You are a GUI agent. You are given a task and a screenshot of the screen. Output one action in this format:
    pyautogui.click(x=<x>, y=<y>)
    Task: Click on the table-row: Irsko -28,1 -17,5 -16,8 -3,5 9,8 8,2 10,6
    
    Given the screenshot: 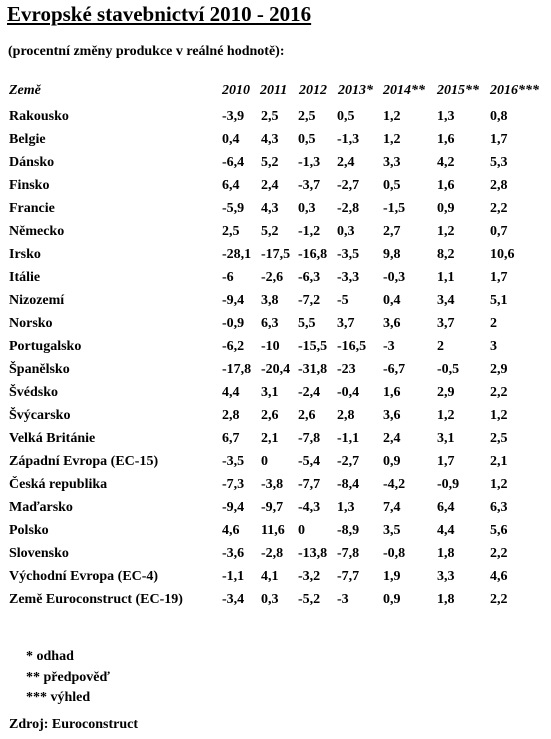 What is the action you would take?
    pyautogui.click(x=275, y=258)
    